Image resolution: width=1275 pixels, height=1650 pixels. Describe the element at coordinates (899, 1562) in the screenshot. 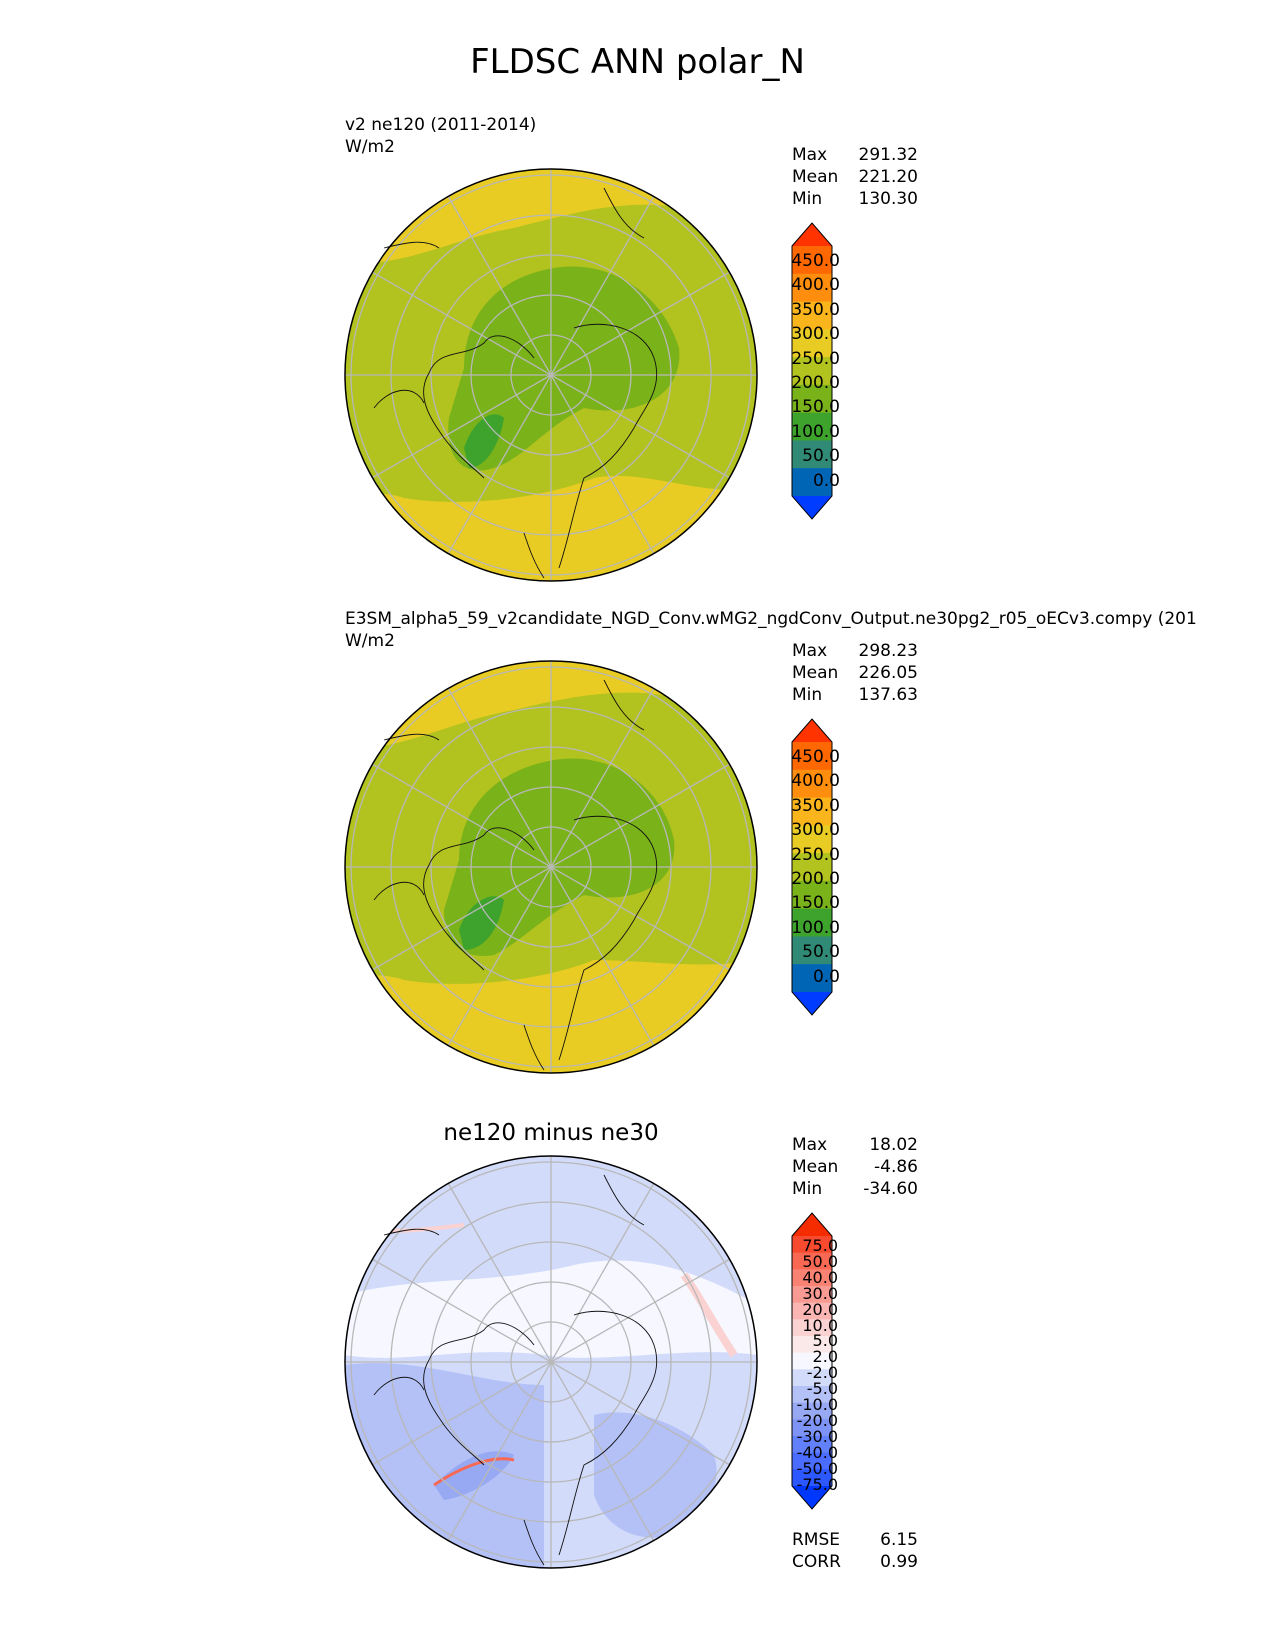

I see `panel3-metric-corr-value: 0.99` at that location.